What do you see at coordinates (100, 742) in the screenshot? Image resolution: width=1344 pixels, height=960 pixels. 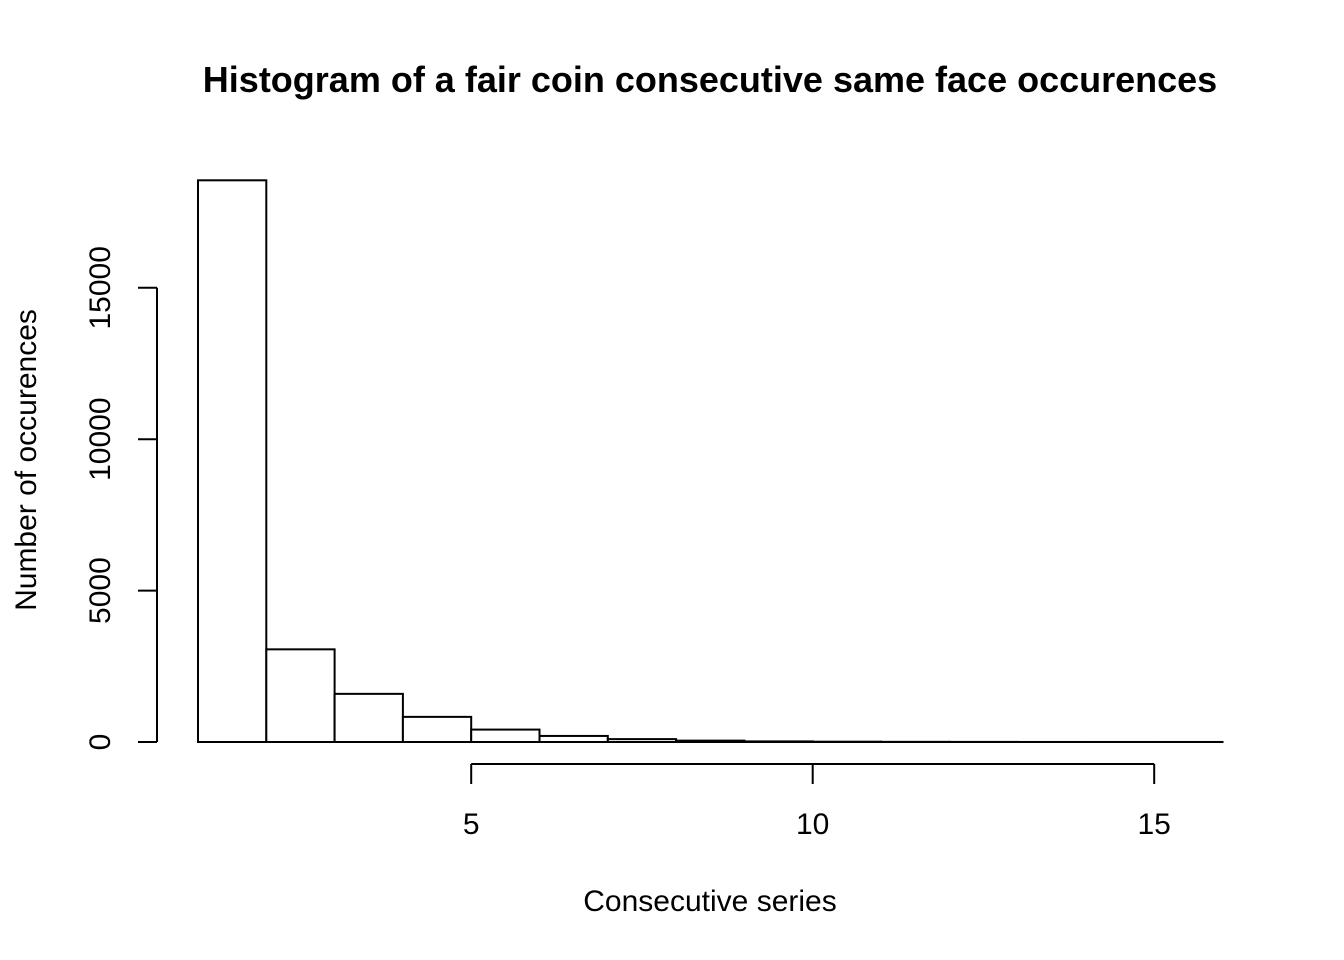 I see `y-tick-label: 0` at bounding box center [100, 742].